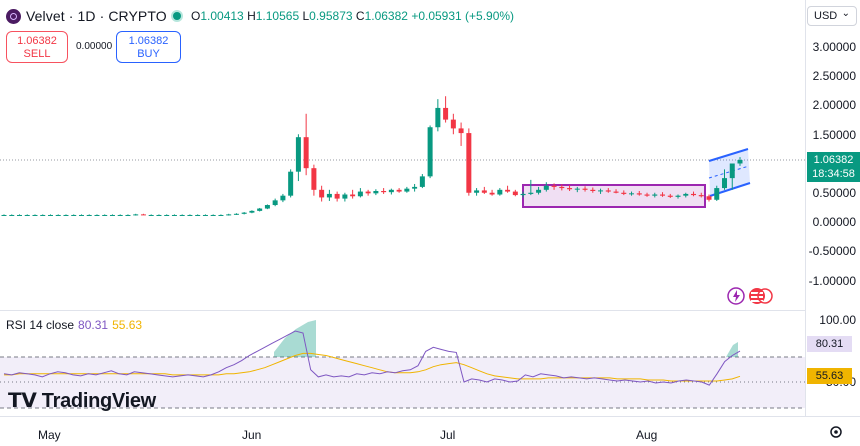 This screenshot has height=446, width=860. I want to click on rsi-ma-line, so click(372, 367).